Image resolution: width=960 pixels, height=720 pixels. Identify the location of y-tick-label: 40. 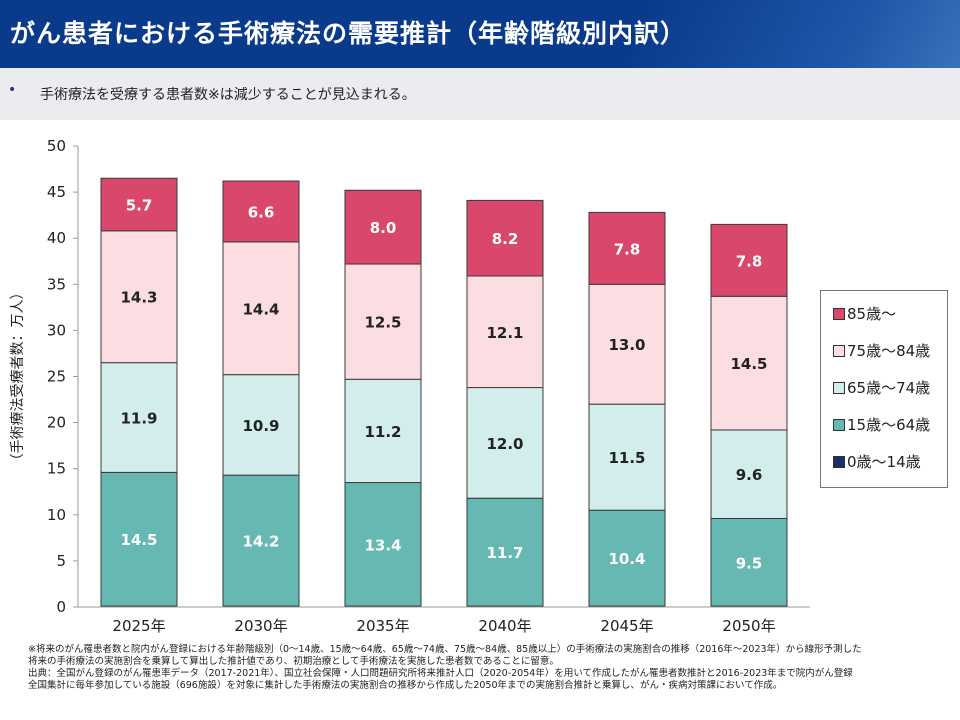
(56, 238).